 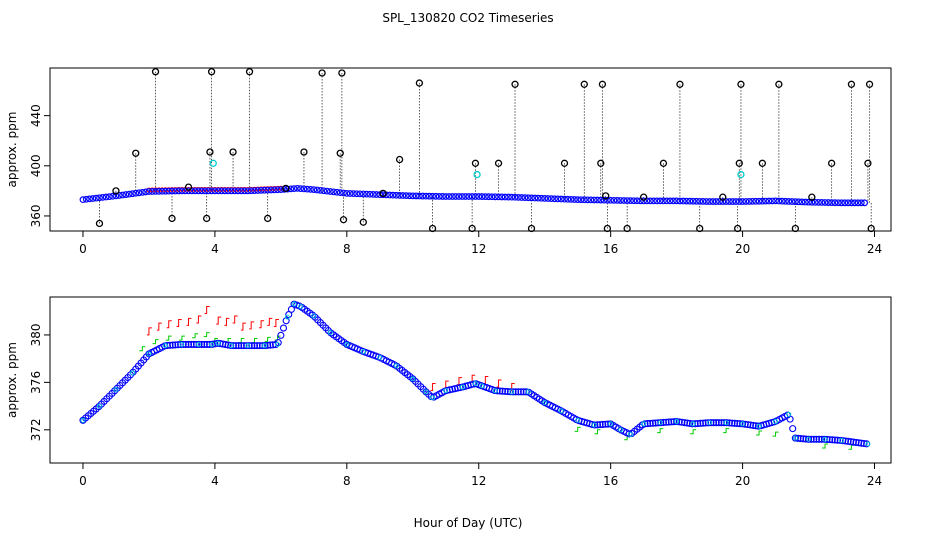 What do you see at coordinates (36, 216) in the screenshot?
I see `top-y-tick-label: 360` at bounding box center [36, 216].